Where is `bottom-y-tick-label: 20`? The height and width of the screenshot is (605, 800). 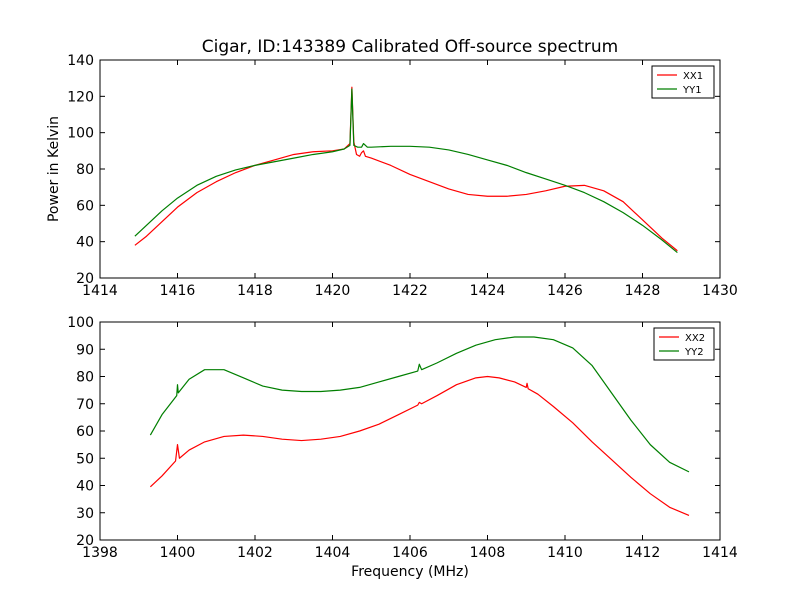 bottom-y-tick-label: 20 is located at coordinates (85, 541).